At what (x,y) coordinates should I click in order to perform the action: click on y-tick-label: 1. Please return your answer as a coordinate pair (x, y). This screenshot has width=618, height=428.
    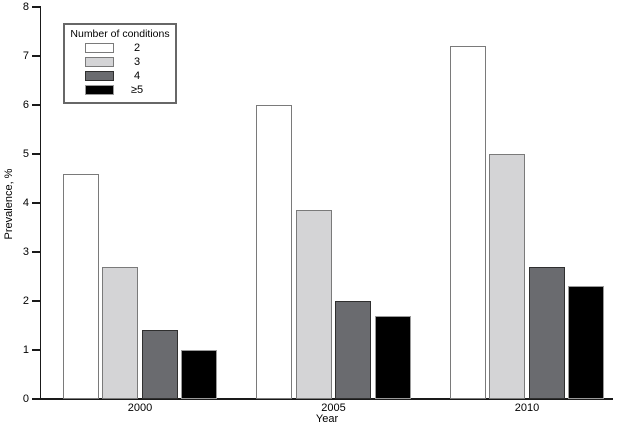
    Looking at the image, I should click on (25, 349).